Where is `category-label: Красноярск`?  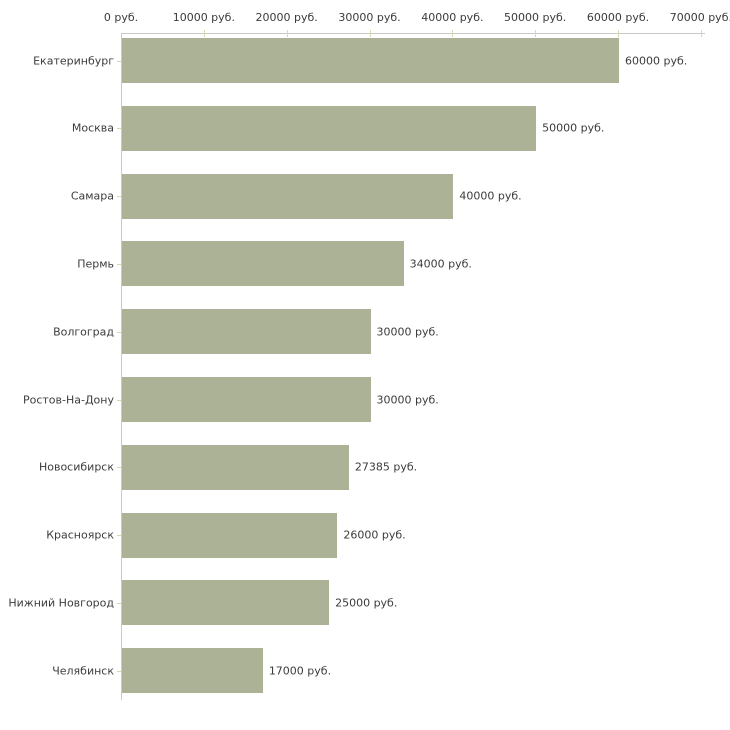
category-label: Красноярск is located at coordinates (80, 535).